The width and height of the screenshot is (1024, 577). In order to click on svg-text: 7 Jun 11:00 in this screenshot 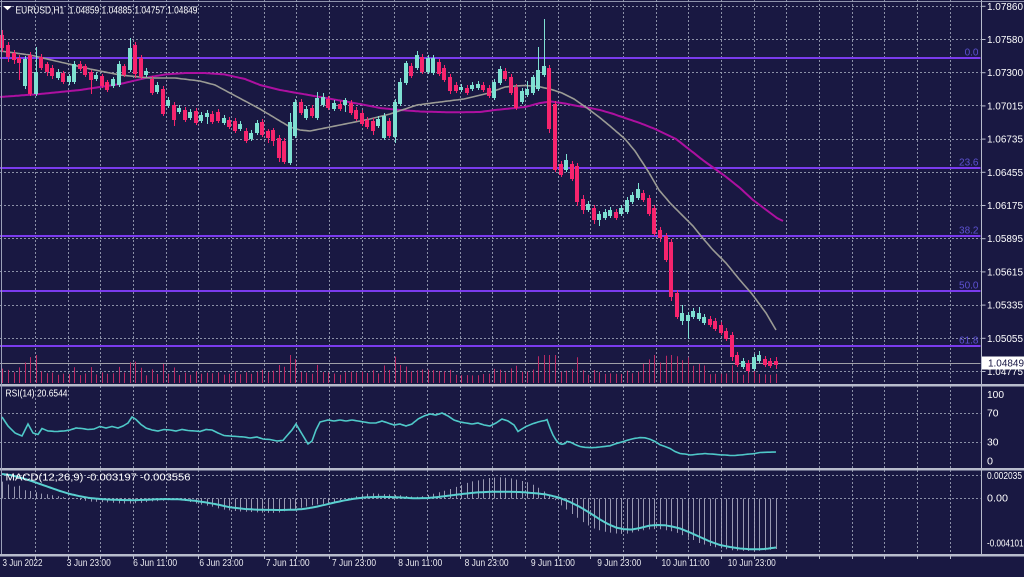, I will do `click(288, 563)`.